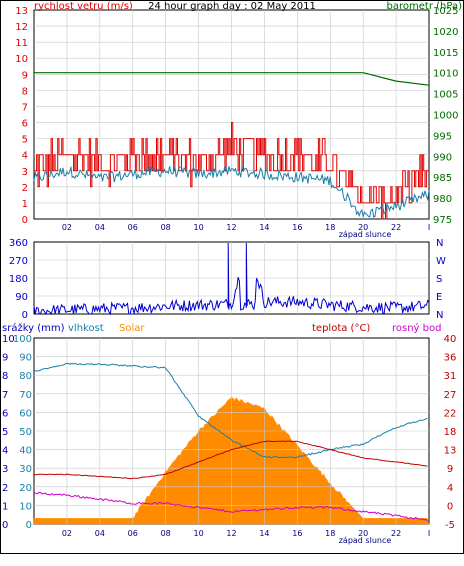  I want to click on humidity-tick-label: 20, so click(25, 488).